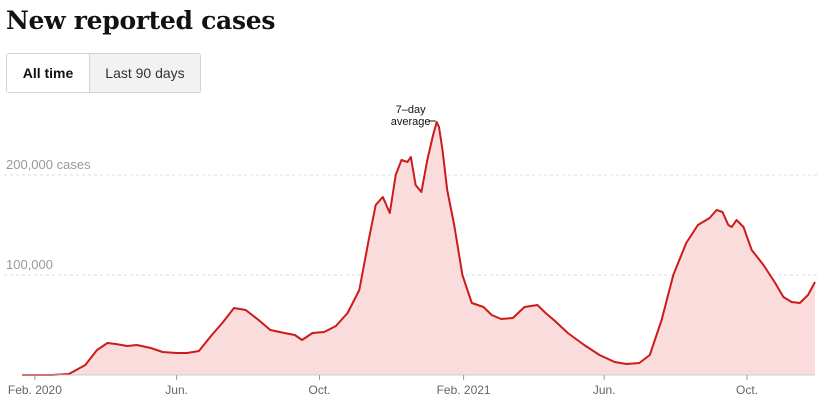 The image size is (824, 409). What do you see at coordinates (144, 73) in the screenshot?
I see `last-90-days-button: Last 90 days` at bounding box center [144, 73].